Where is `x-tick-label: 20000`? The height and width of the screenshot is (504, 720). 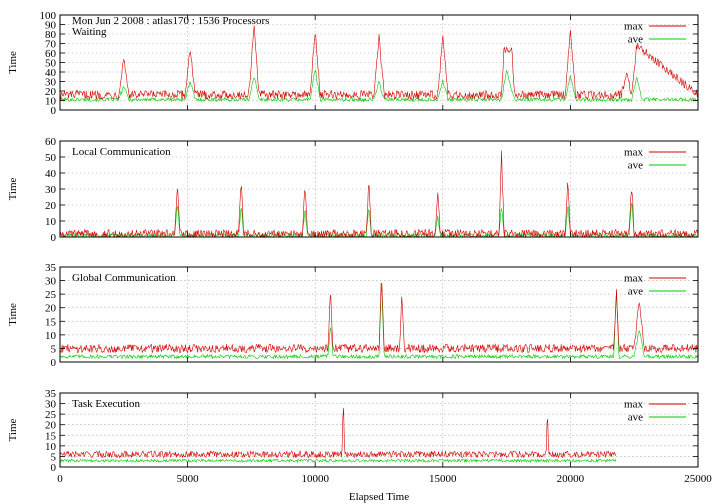
x-tick-label: 20000 is located at coordinates (571, 479).